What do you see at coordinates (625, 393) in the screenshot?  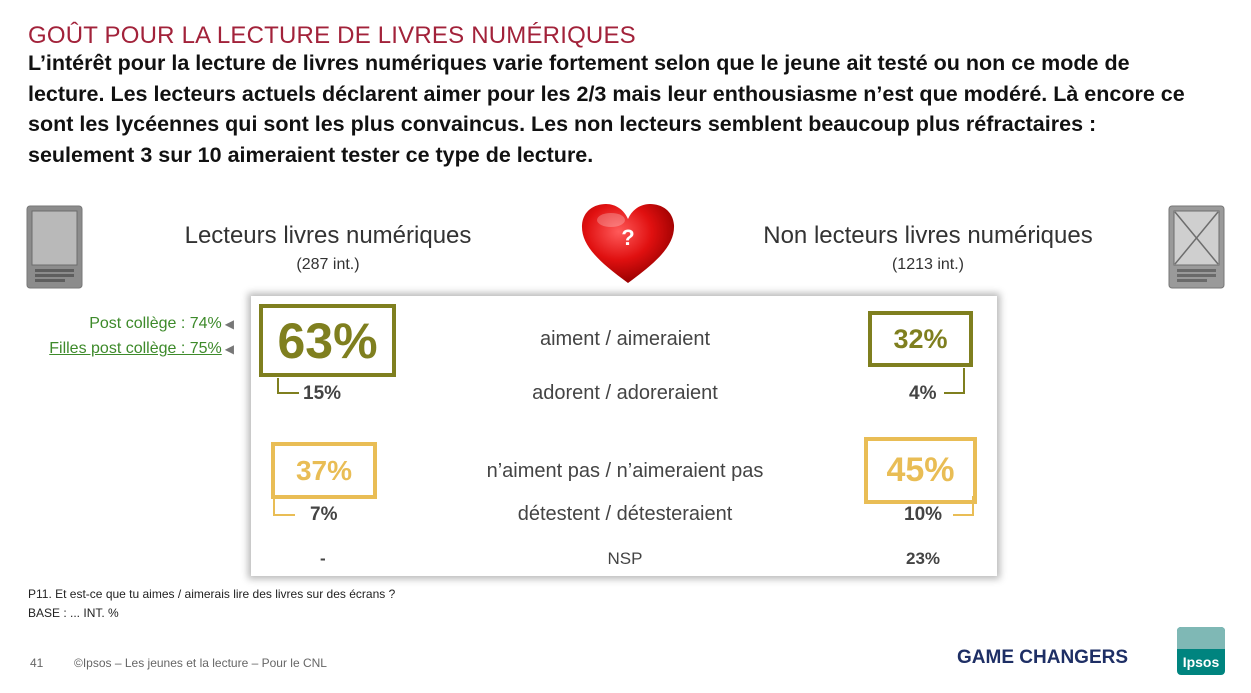 I see `adore-label: adorent / adoreraient` at bounding box center [625, 393].